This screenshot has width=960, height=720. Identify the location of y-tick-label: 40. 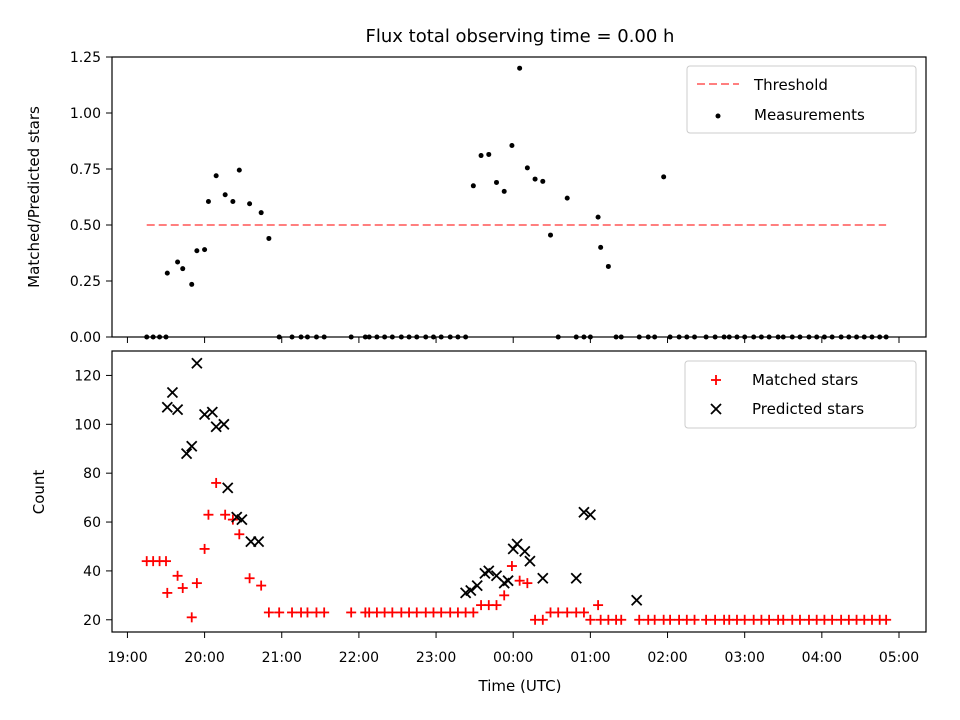
(92, 572).